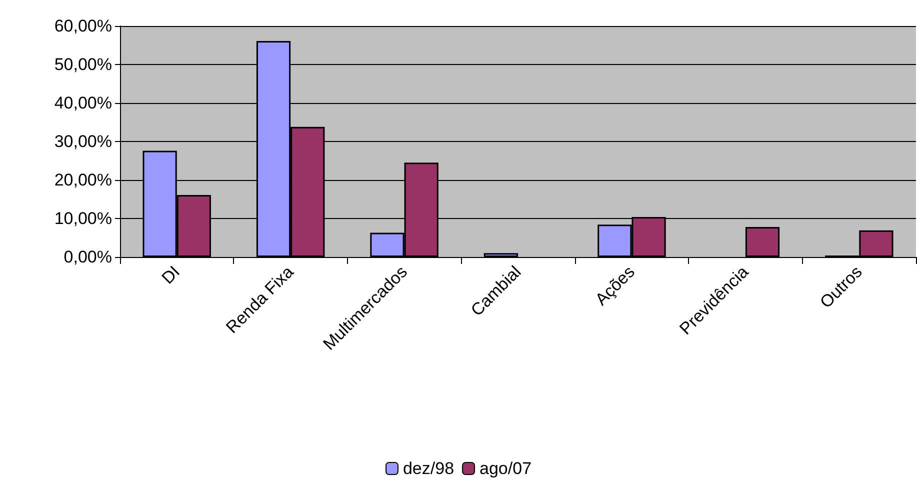  What do you see at coordinates (83, 26) in the screenshot?
I see `y-tick-label: 60,00%` at bounding box center [83, 26].